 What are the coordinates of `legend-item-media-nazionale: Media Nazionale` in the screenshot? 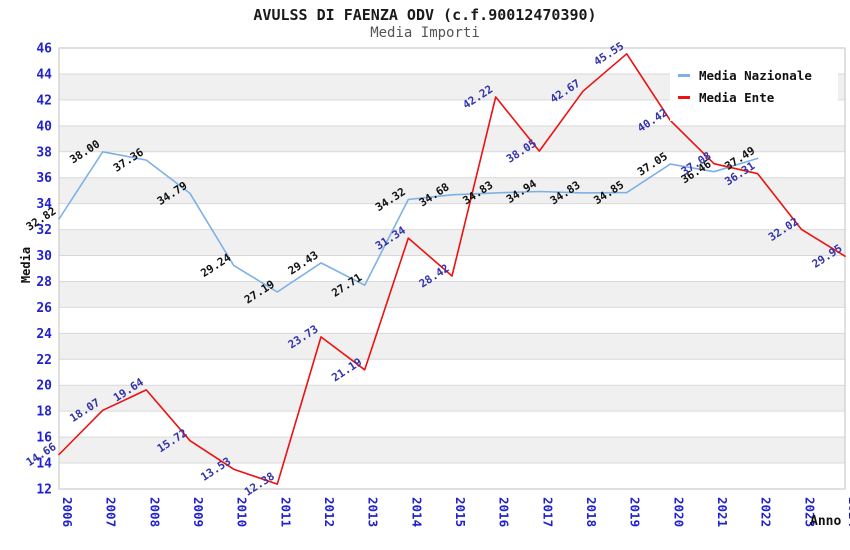 It's located at (754, 75).